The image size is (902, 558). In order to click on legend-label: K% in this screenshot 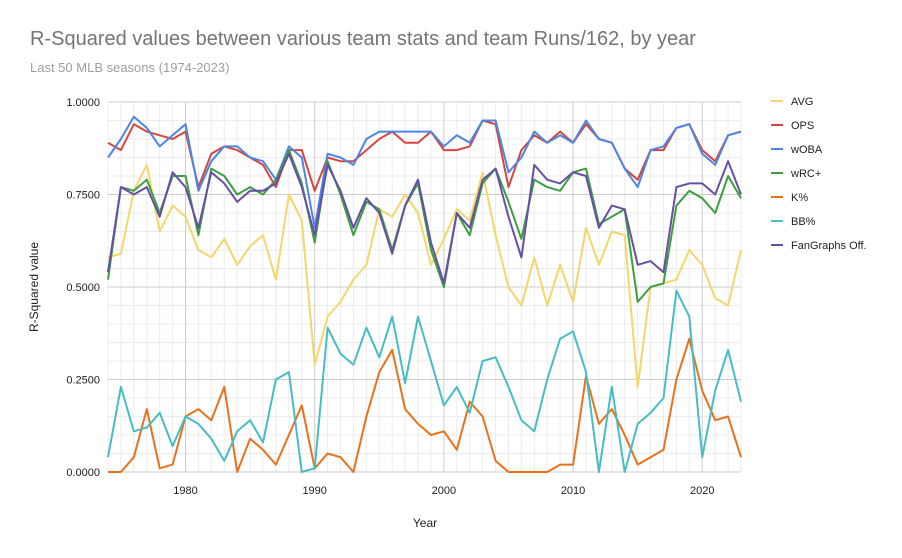, I will do `click(799, 198)`.